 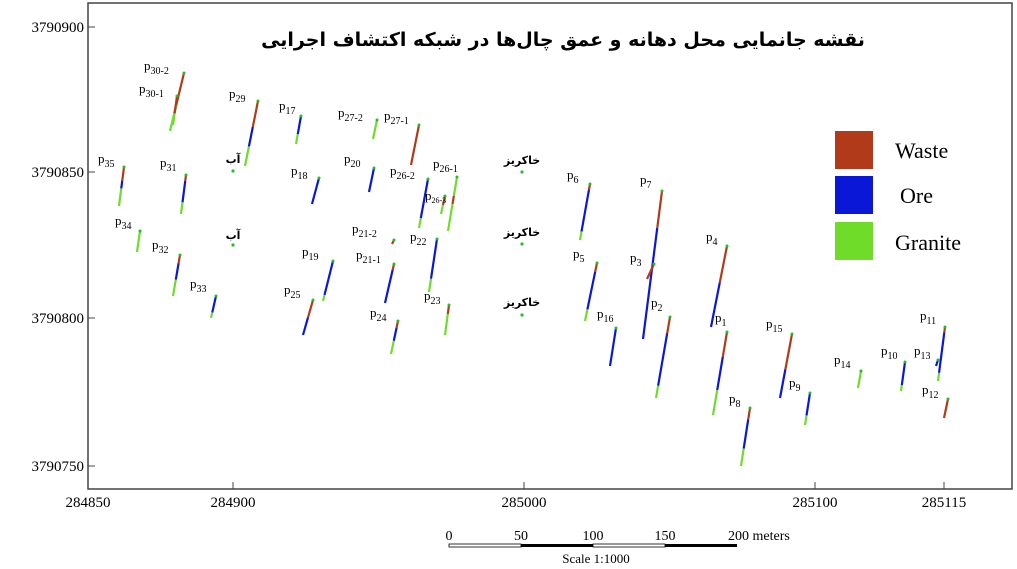 I want to click on x-tick-label: 284850, so click(x=88, y=503).